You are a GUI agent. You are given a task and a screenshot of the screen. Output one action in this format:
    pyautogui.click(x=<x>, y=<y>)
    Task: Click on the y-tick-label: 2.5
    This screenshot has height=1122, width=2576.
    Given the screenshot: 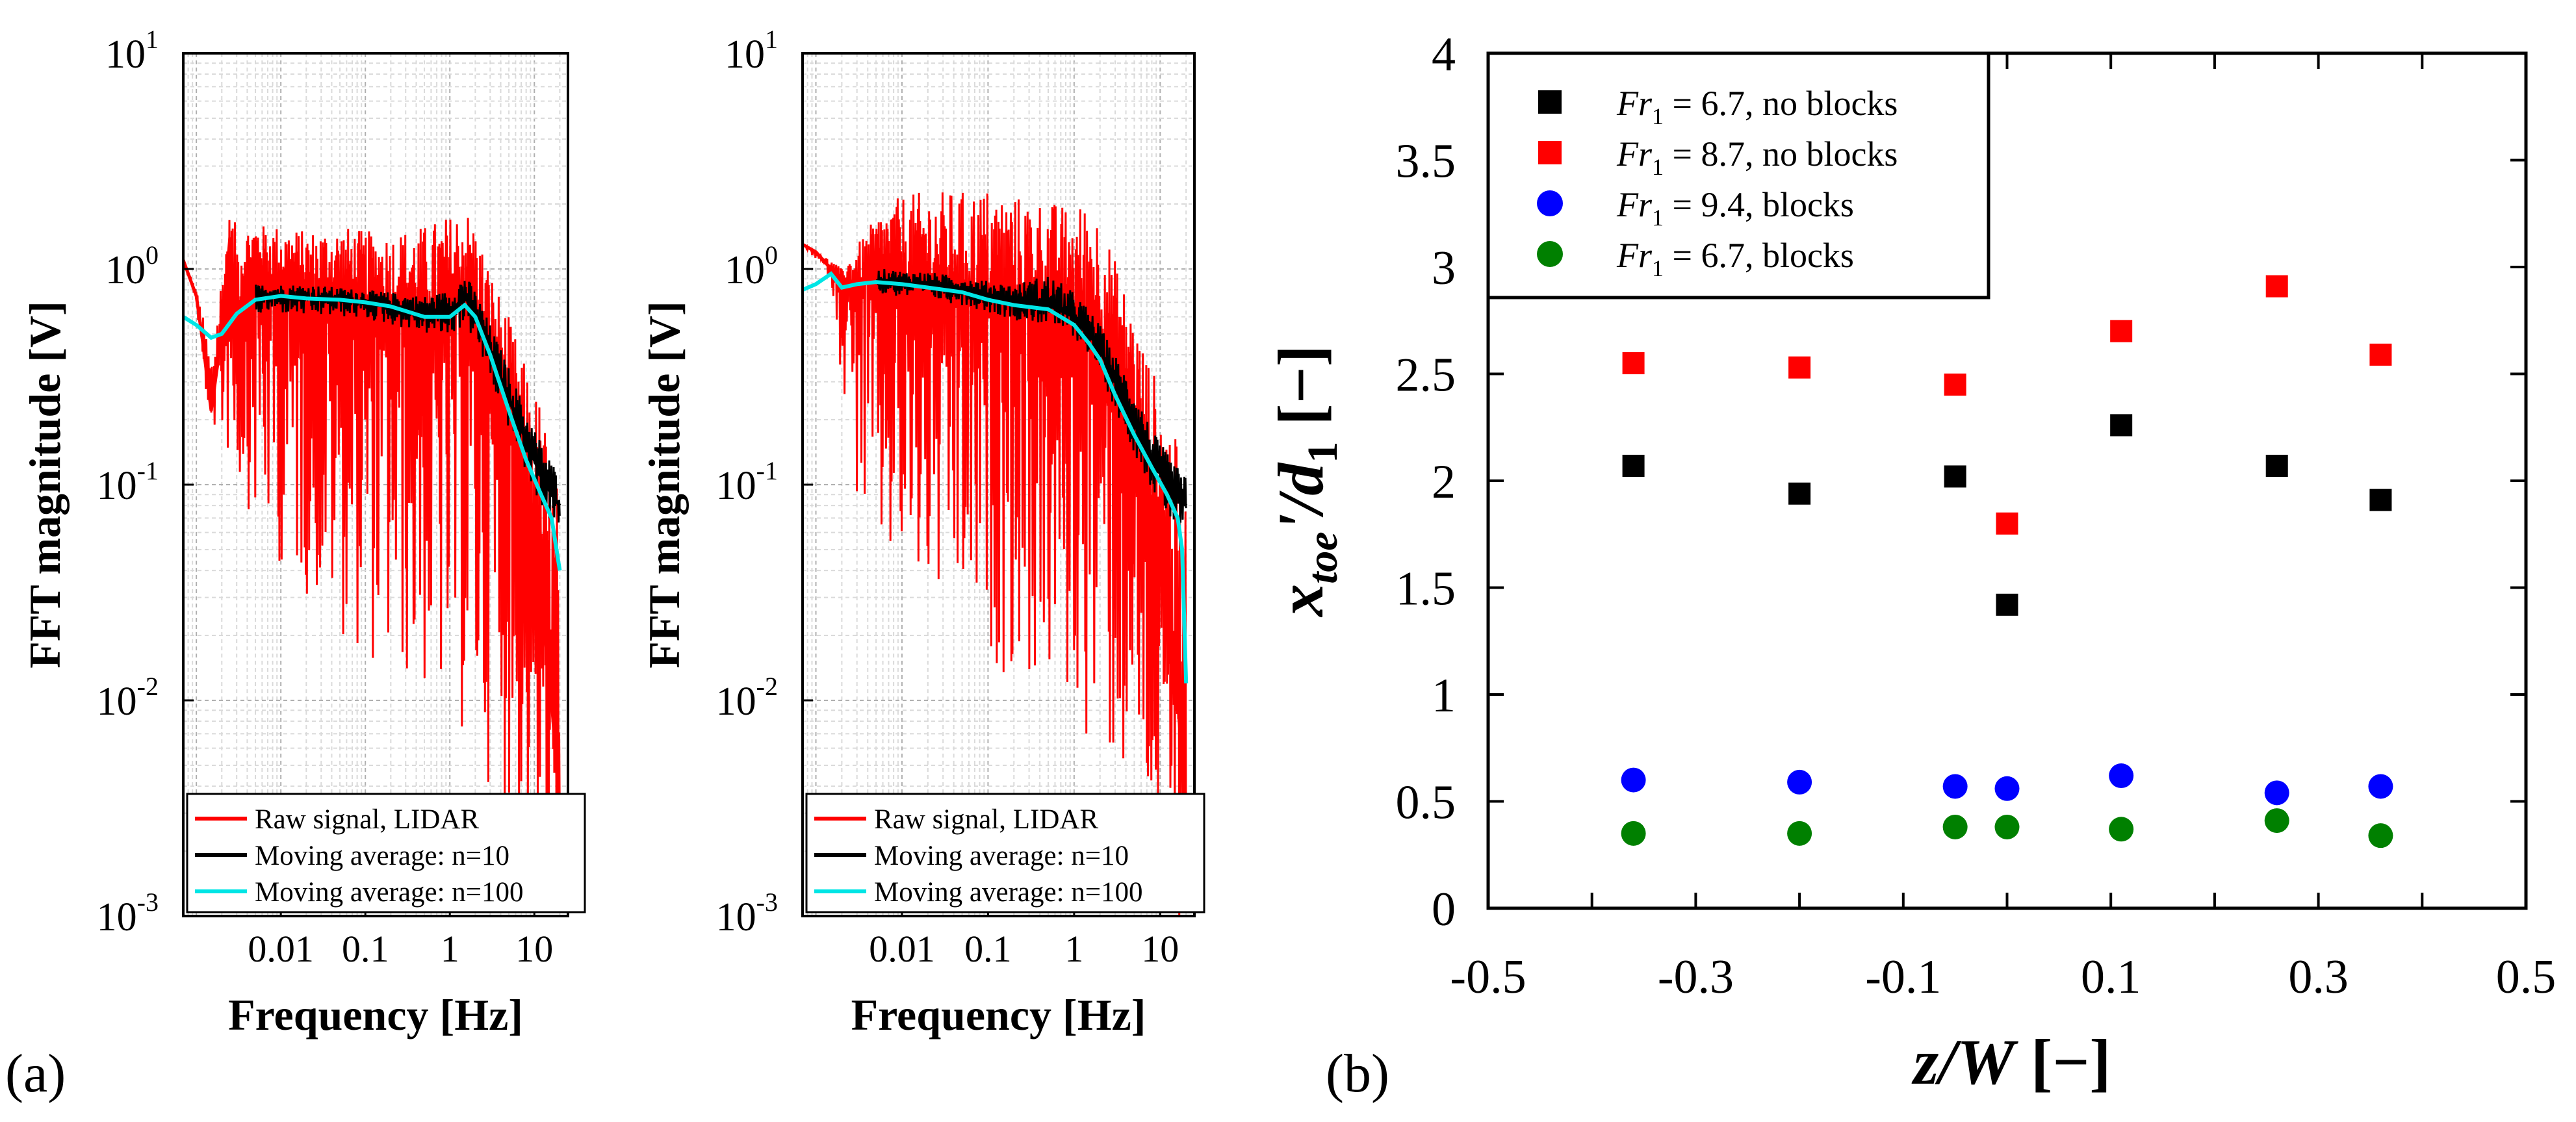 What is the action you would take?
    pyautogui.click(x=1426, y=375)
    